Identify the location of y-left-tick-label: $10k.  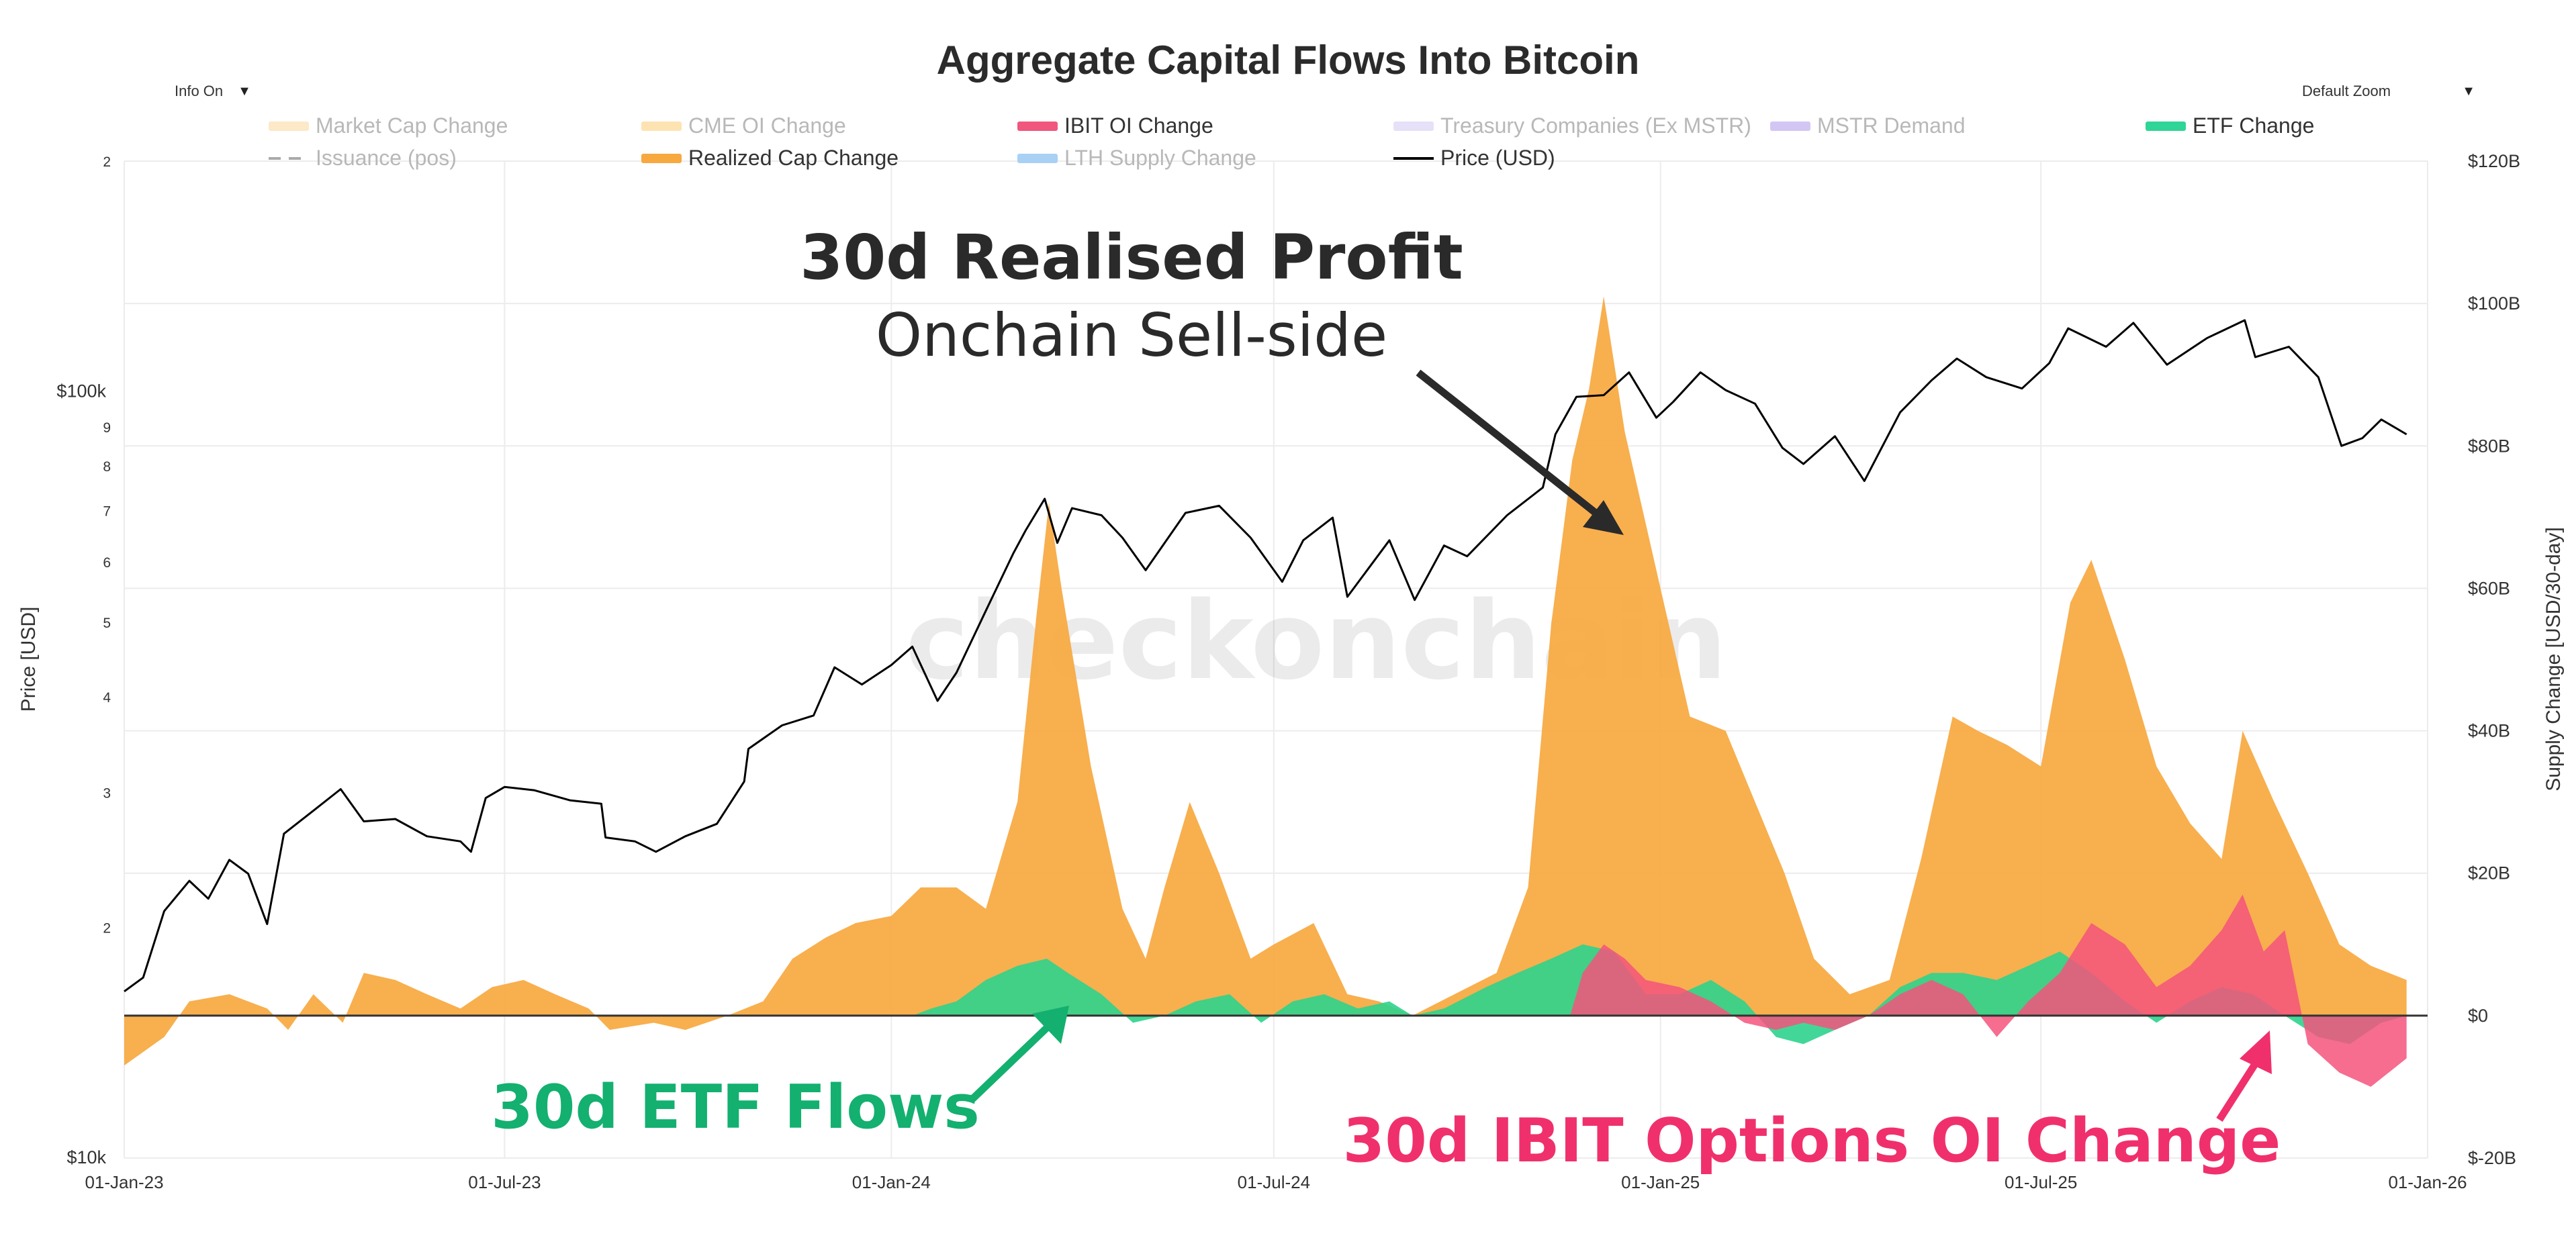
(86, 1157).